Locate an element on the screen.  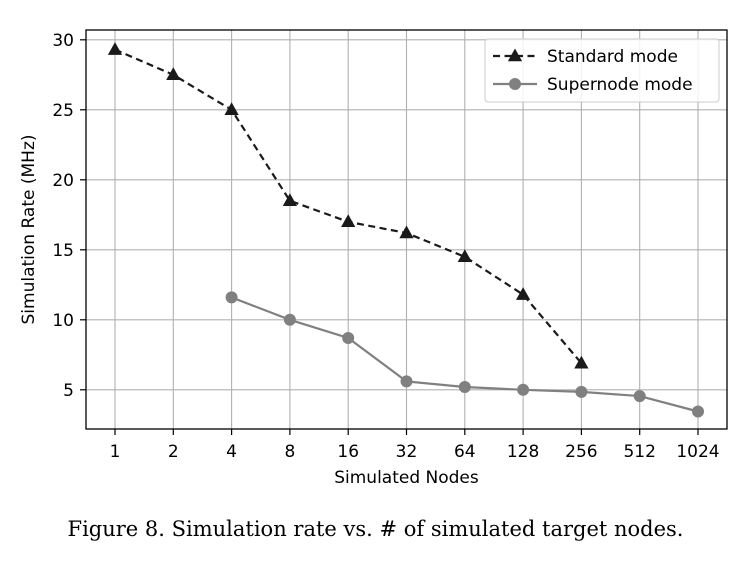
y-tick-label: 5 is located at coordinates (68, 391).